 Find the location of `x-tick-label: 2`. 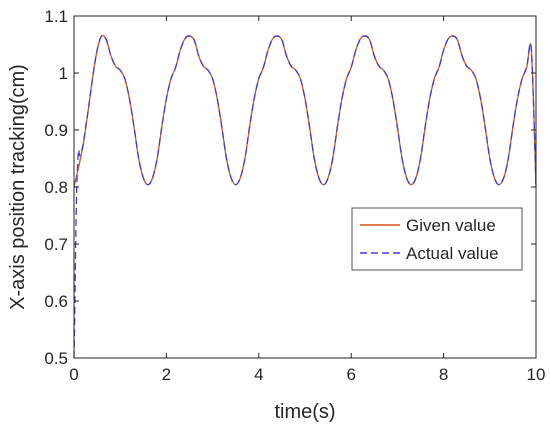

x-tick-label: 2 is located at coordinates (166, 374).